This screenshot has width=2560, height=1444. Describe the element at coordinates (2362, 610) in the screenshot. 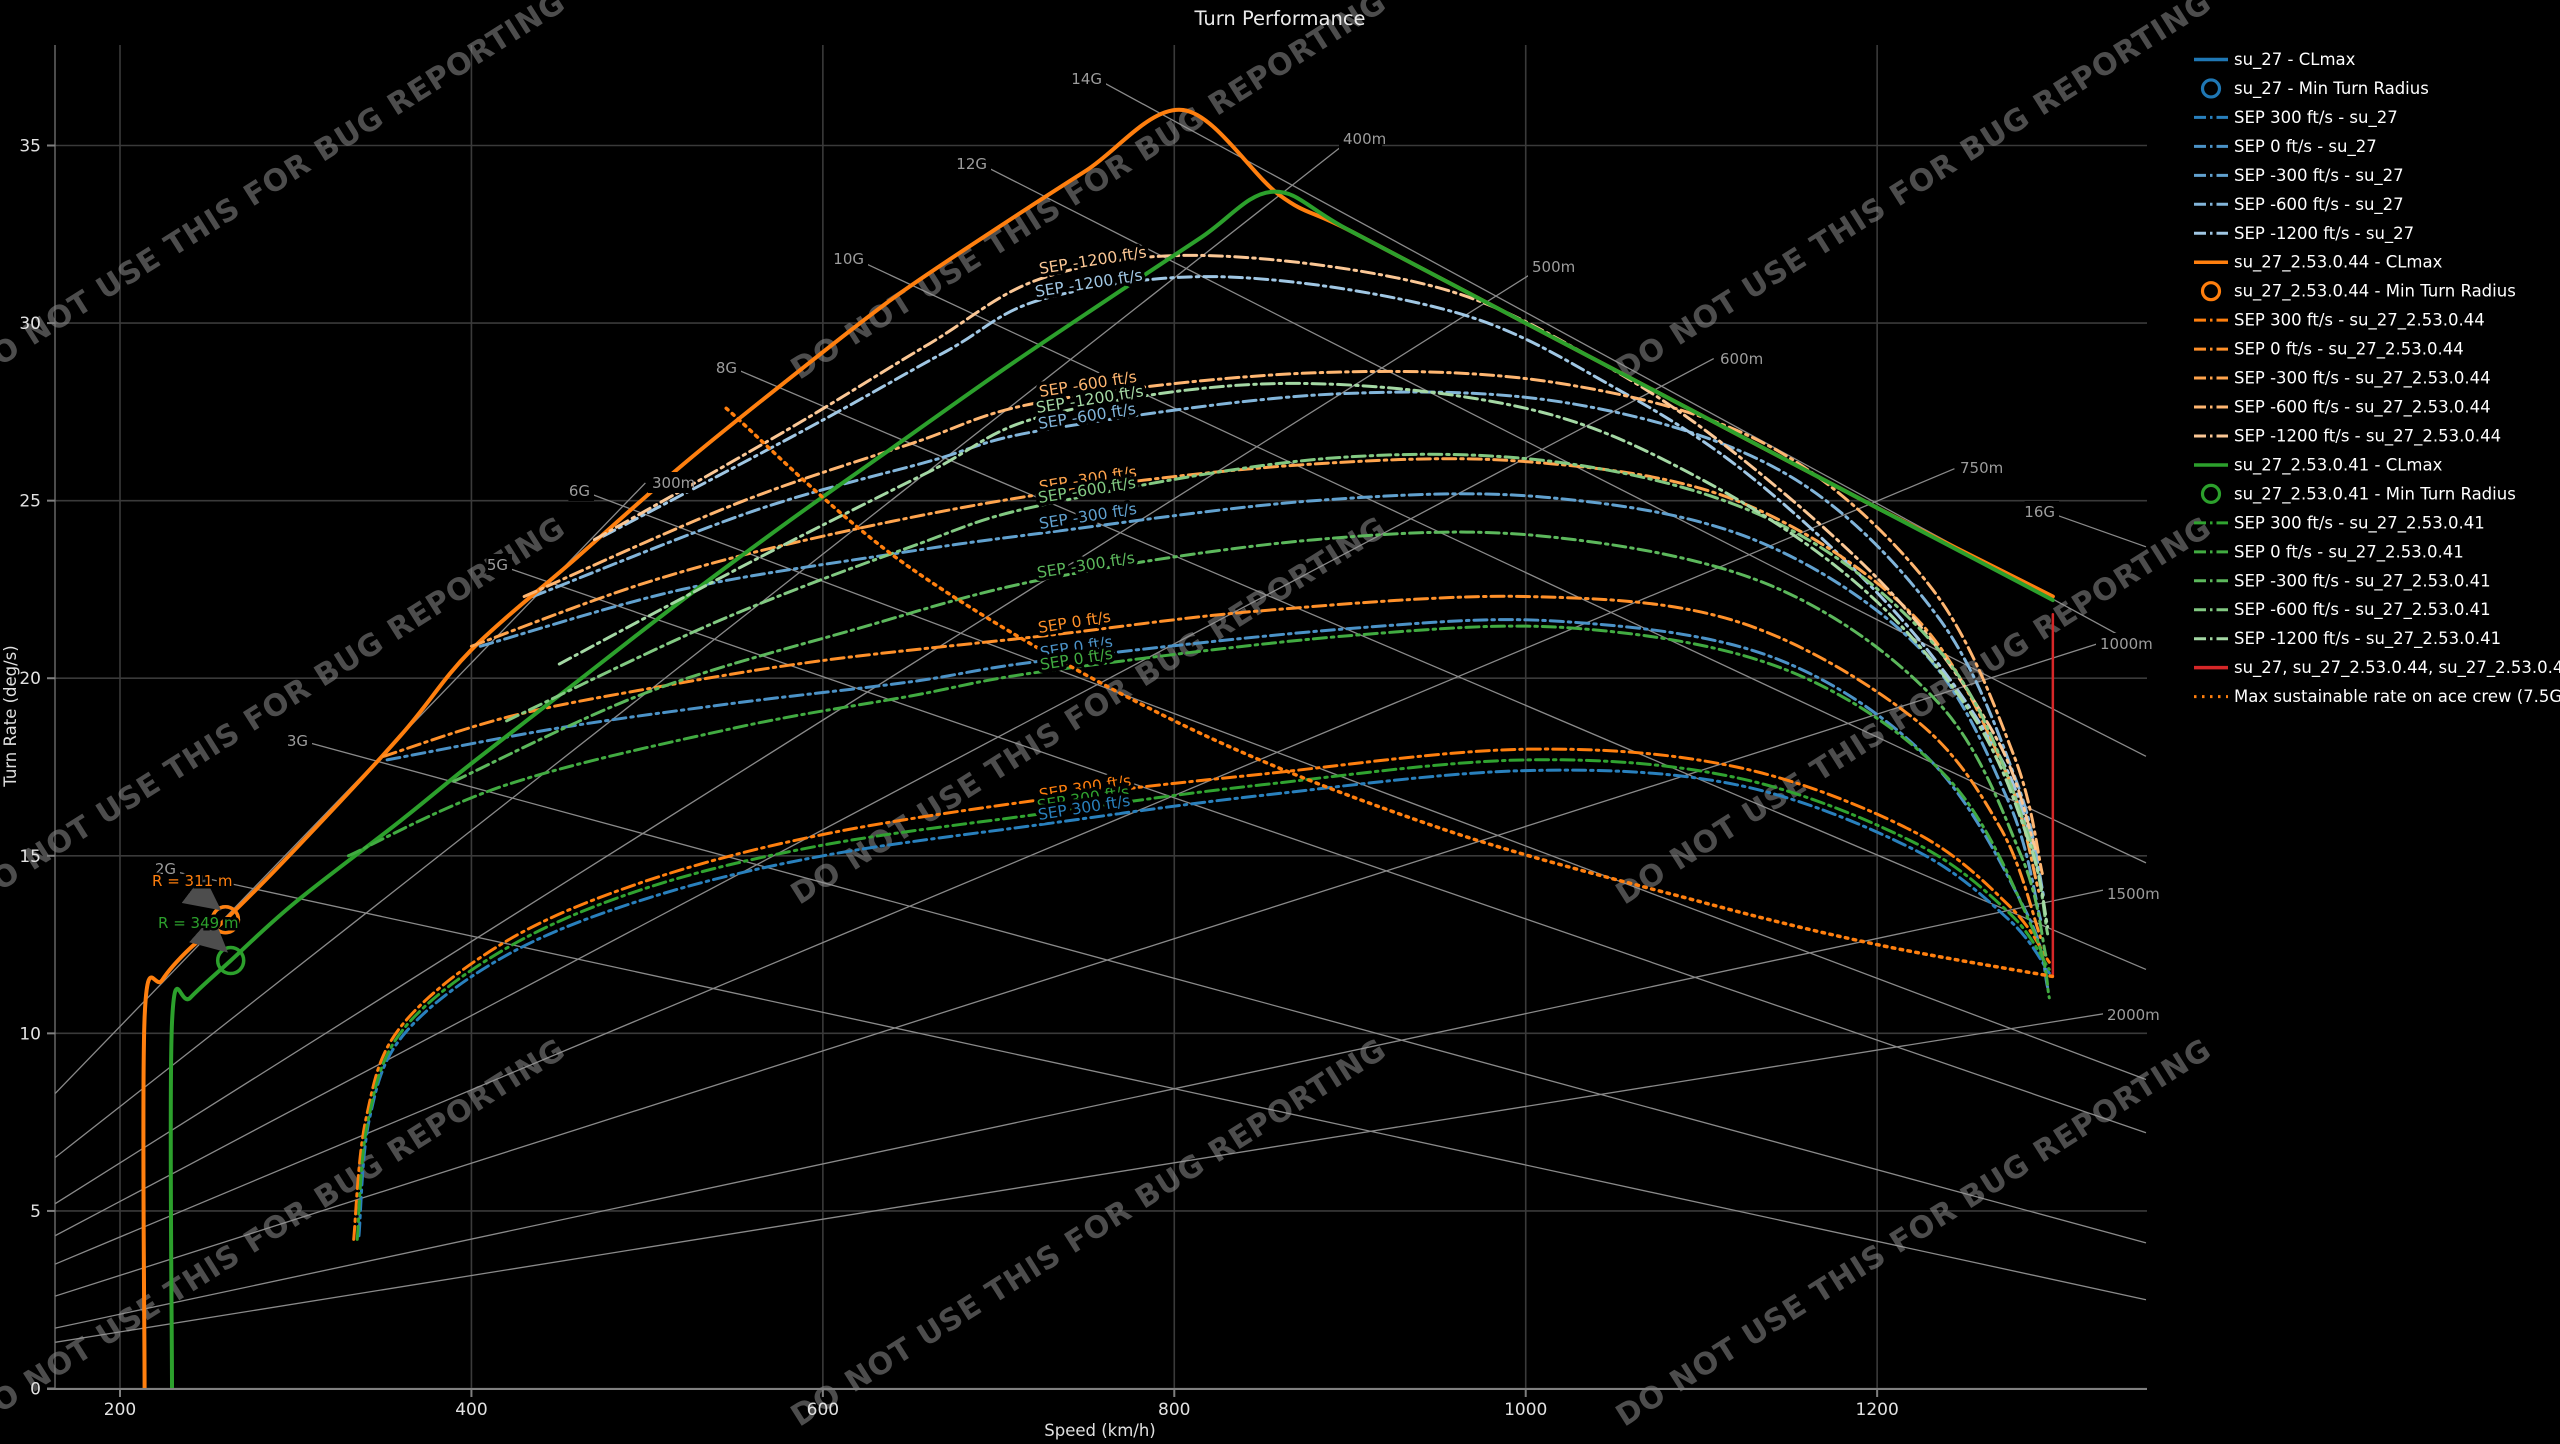

I see `legend-label: SEP -600 ft/s - su_27_2.53.0.41` at that location.